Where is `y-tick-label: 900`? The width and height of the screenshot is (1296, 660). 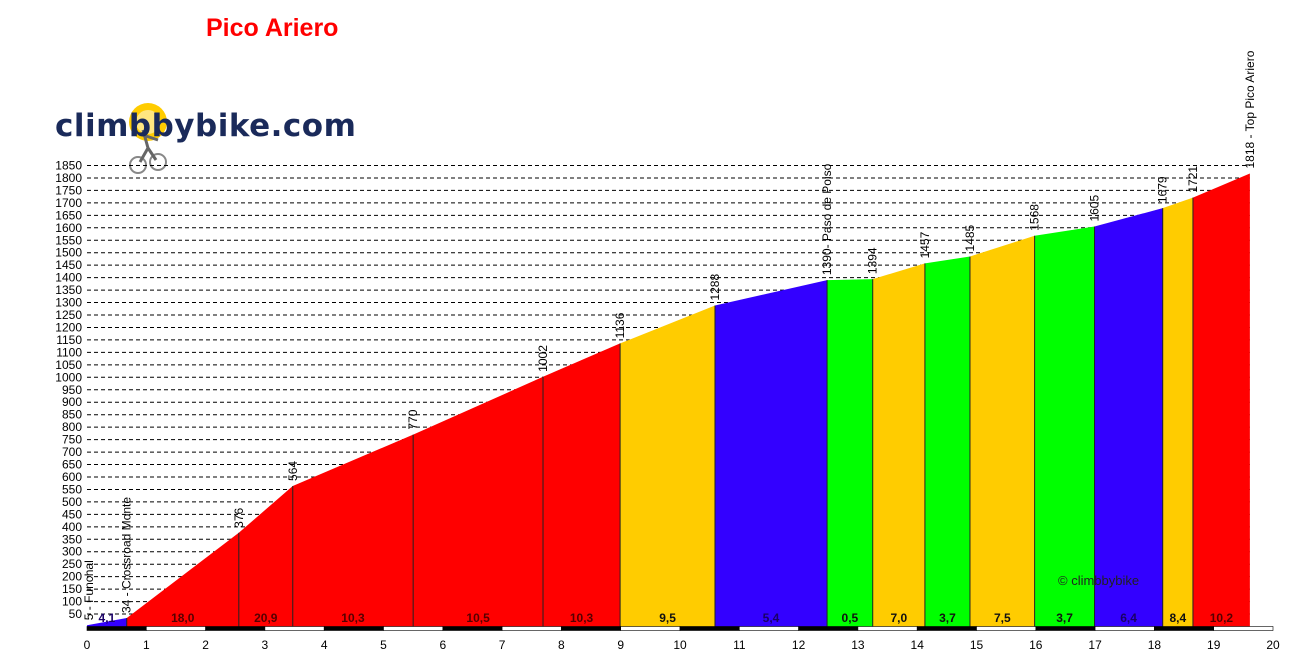 y-tick-label: 900 is located at coordinates (72, 402).